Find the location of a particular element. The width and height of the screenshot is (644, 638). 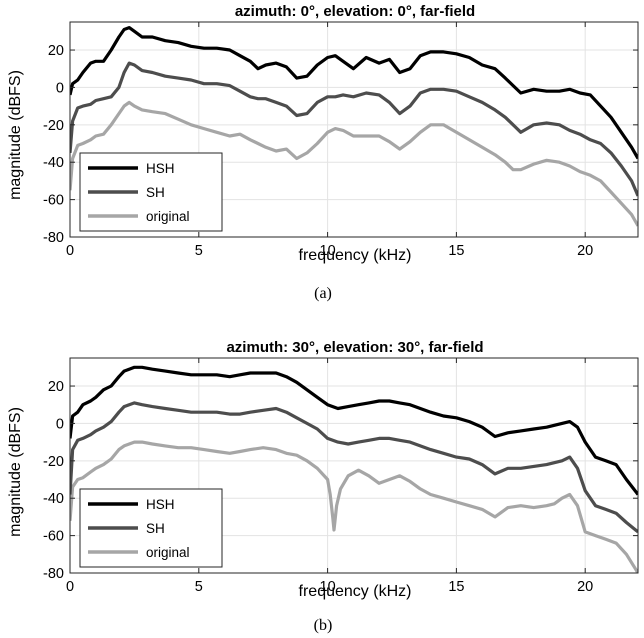

chart-title: azimuth: 0°, elevation: 0°, far-field is located at coordinates (355, 11).